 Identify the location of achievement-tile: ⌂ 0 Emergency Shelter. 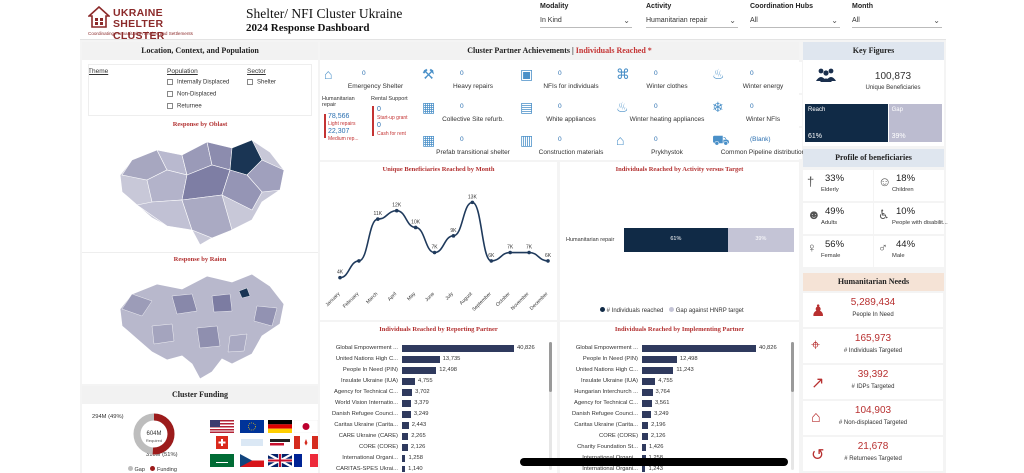
(367, 77).